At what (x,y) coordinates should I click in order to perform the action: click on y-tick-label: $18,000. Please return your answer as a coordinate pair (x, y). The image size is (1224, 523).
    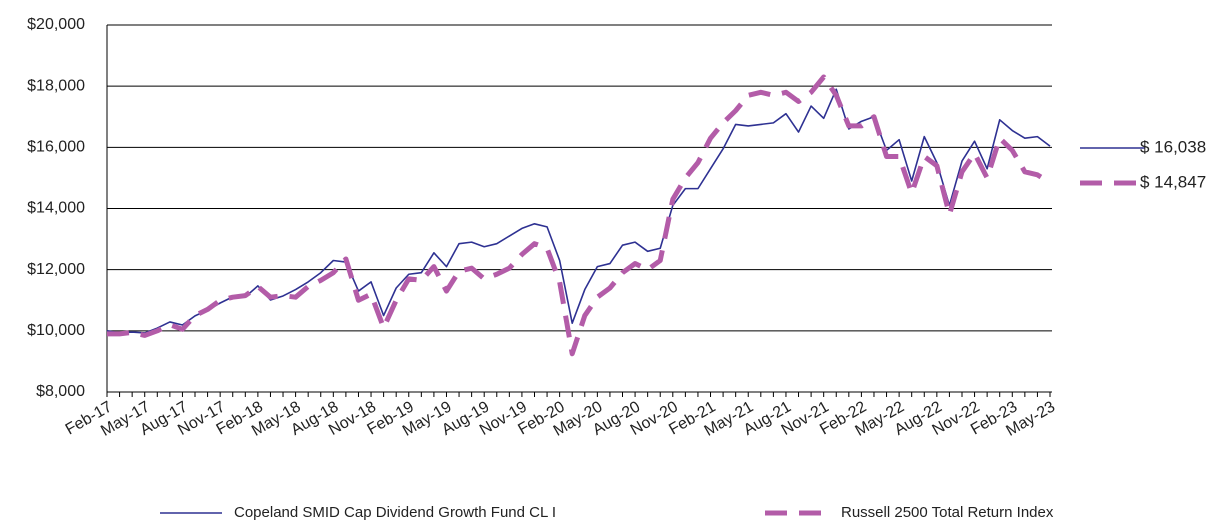
    Looking at the image, I should click on (56, 85).